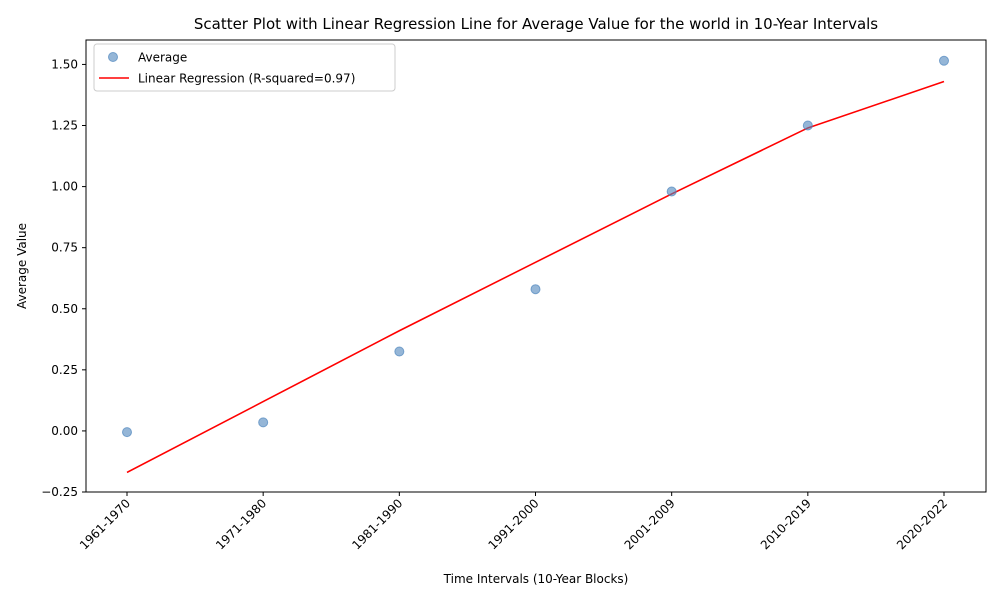 Image resolution: width=1000 pixels, height=604 pixels. What do you see at coordinates (513, 524) in the screenshot?
I see `x-tick-label: 1991-2000` at bounding box center [513, 524].